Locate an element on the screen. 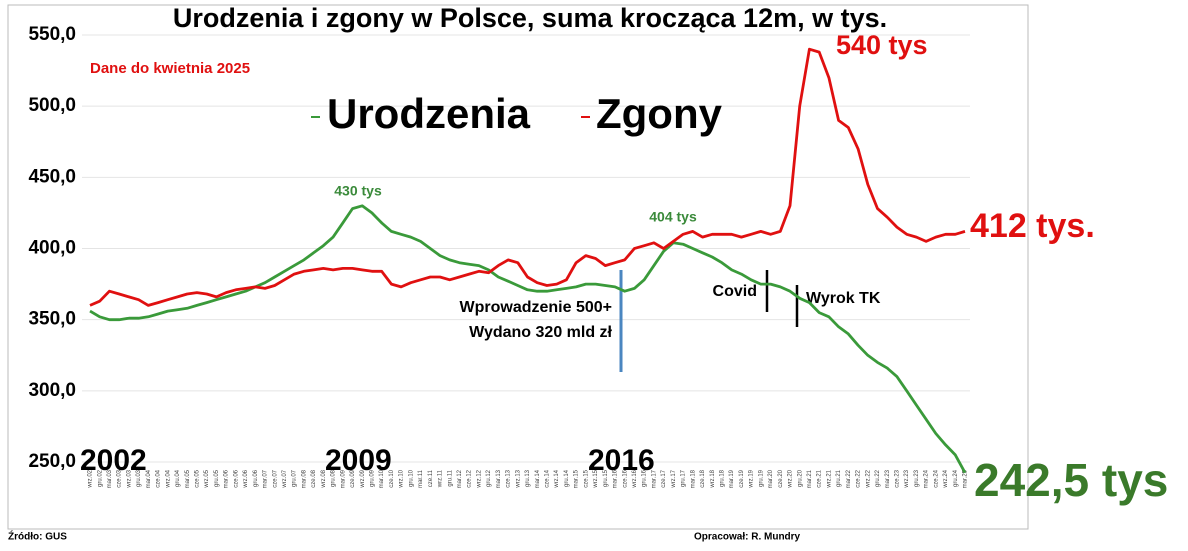  x-tick-label: mar.06 is located at coordinates (227, 478).